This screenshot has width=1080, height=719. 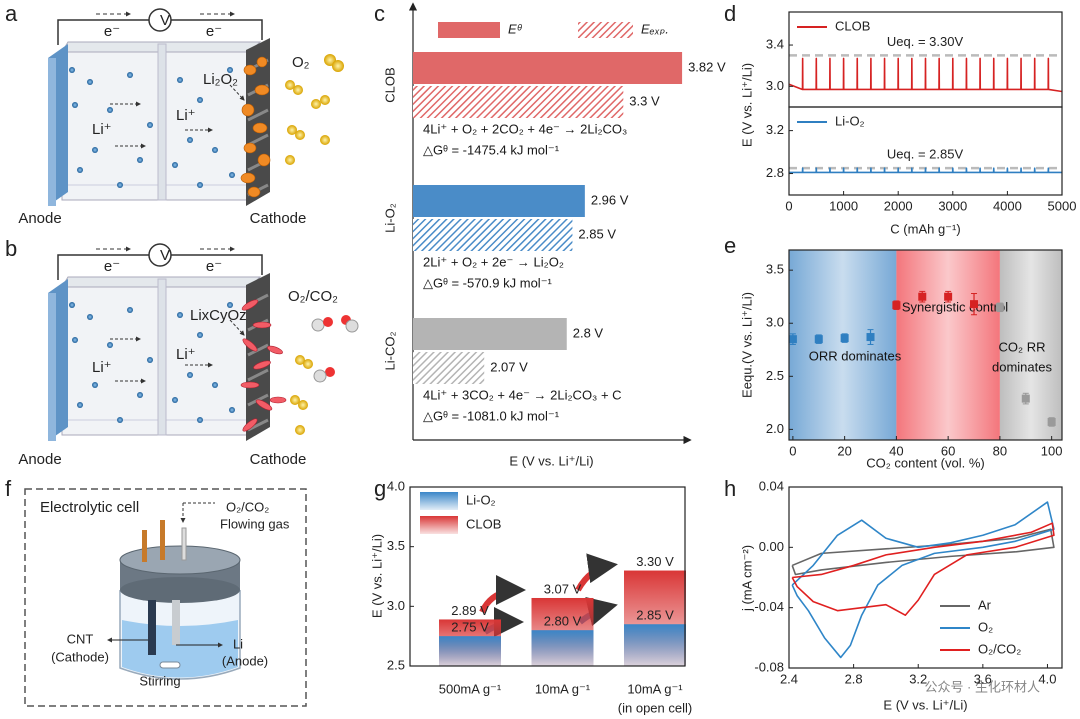 I want to click on x-tick-label: 3.6, so click(x=983, y=678).